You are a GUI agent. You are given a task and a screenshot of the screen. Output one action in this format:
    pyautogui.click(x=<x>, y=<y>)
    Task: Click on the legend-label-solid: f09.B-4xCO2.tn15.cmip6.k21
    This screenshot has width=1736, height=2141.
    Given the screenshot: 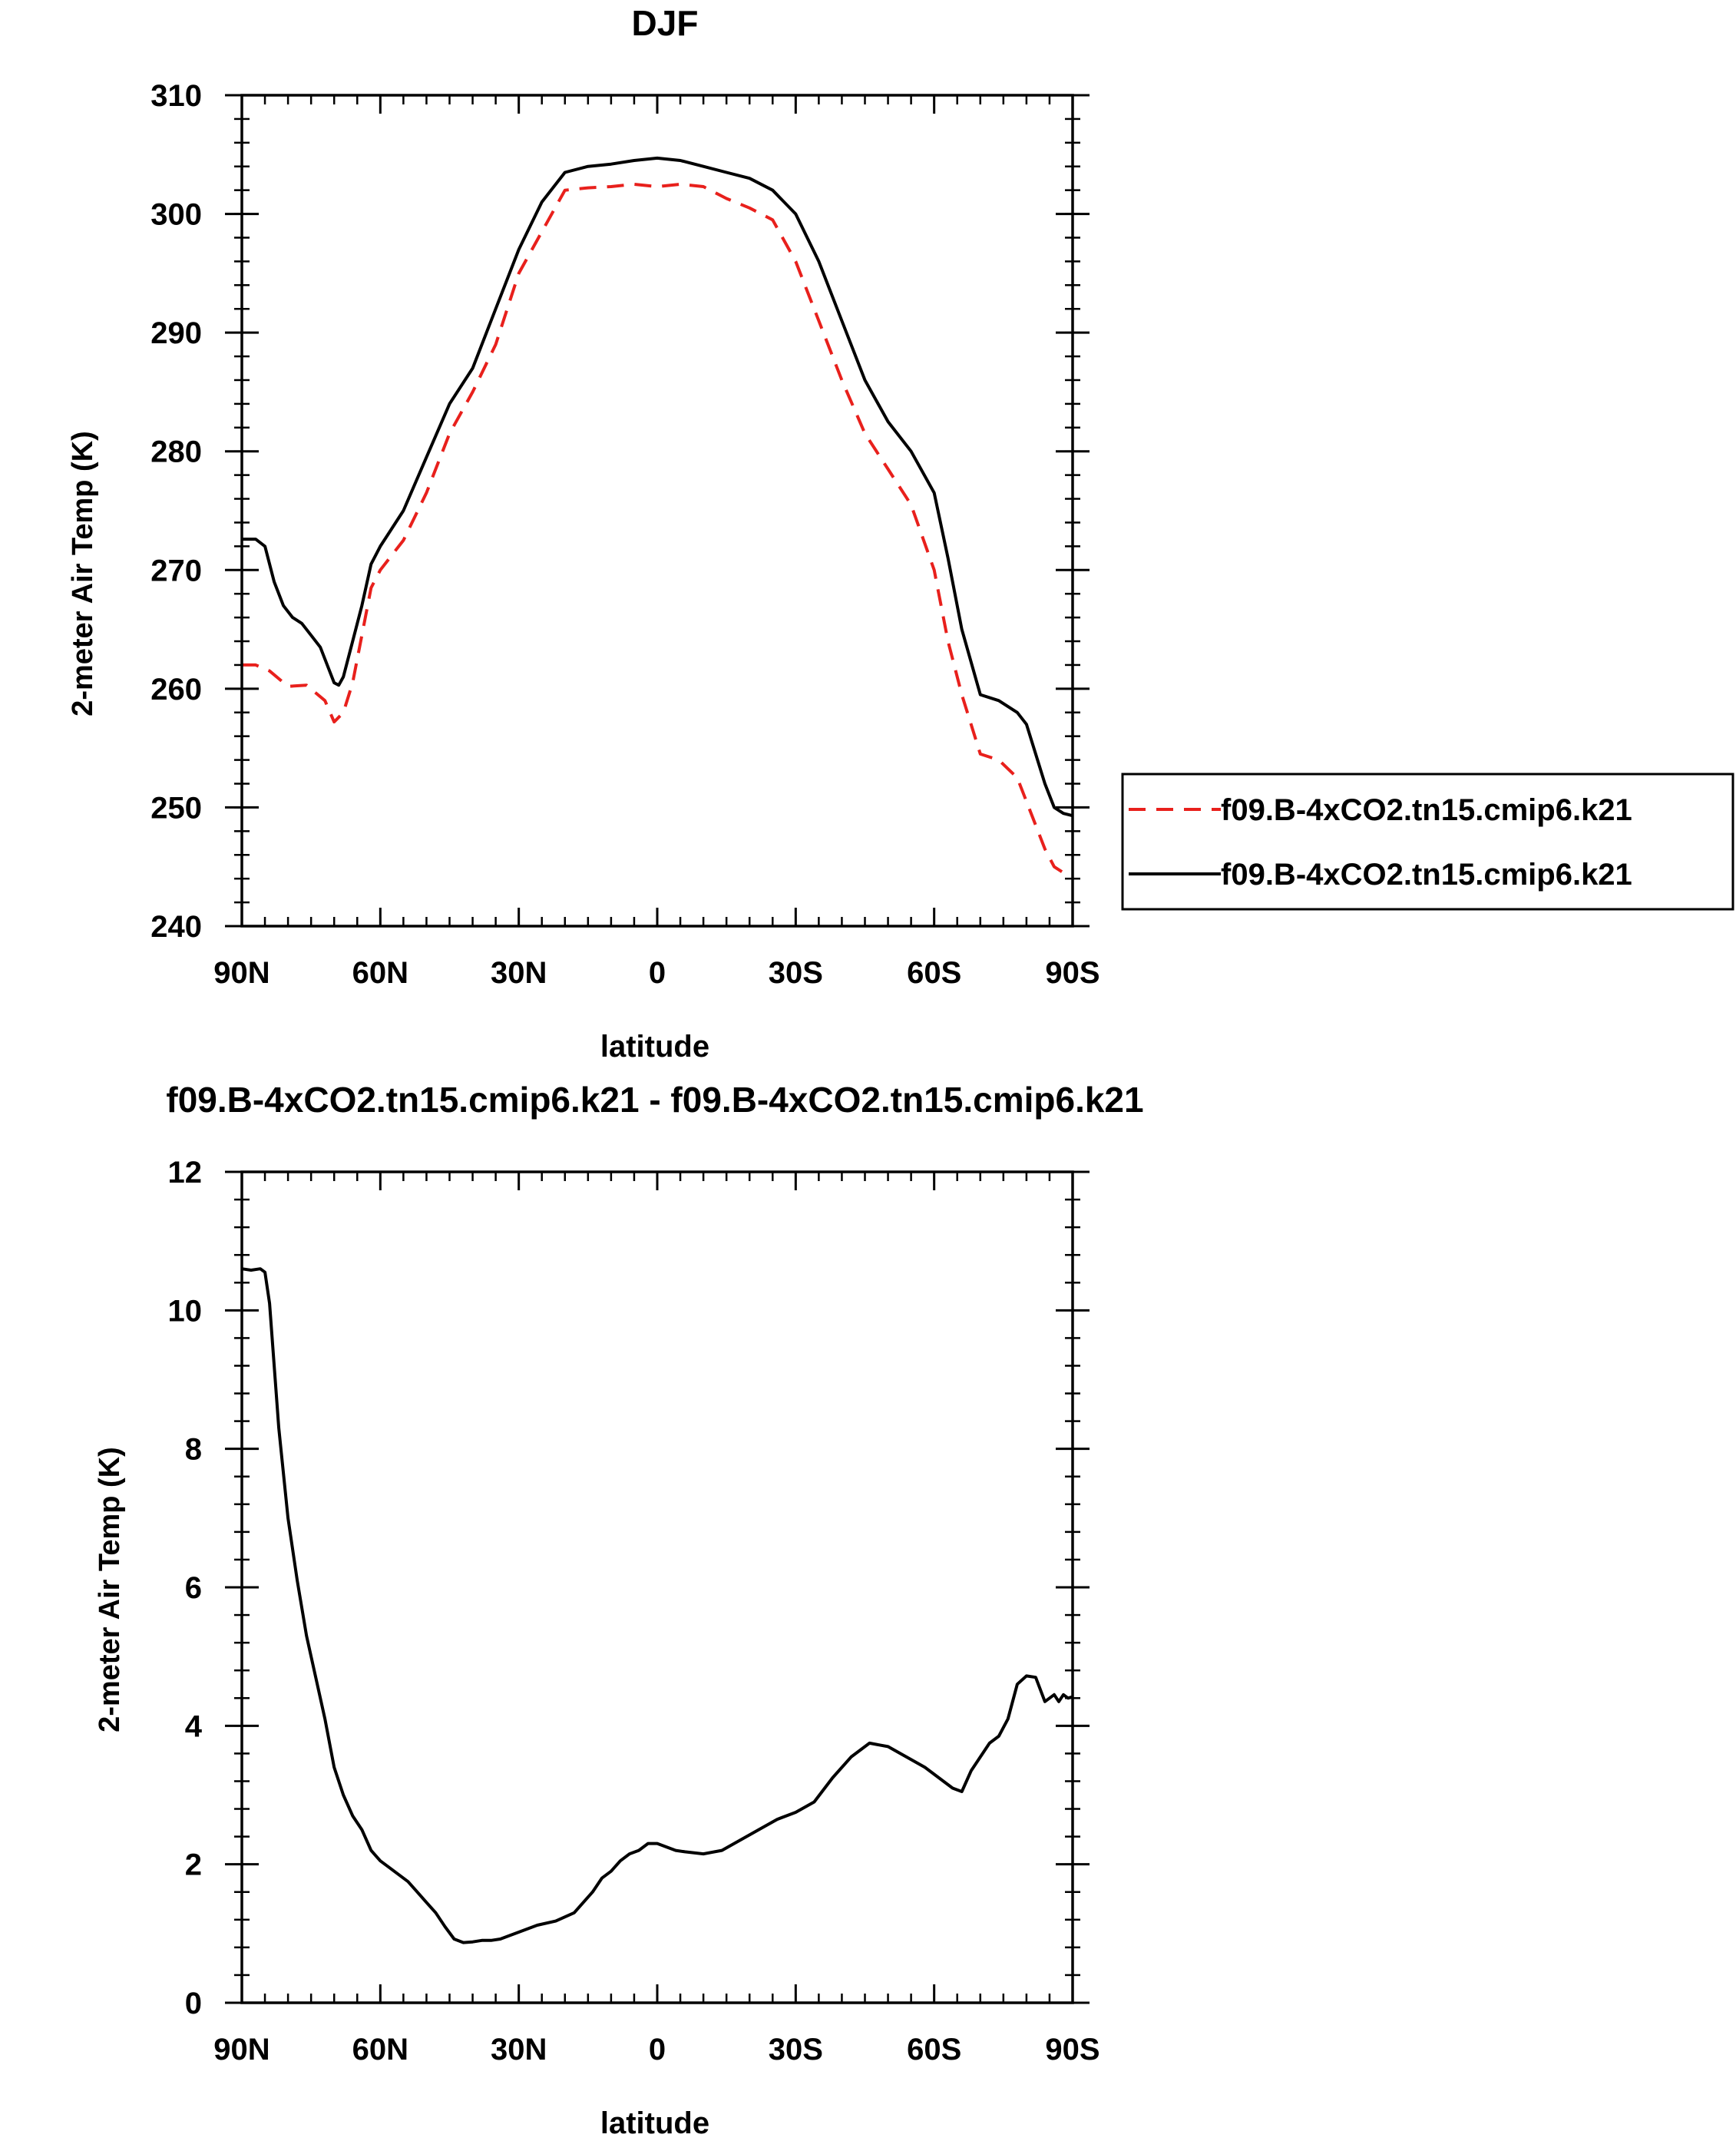 What is the action you would take?
    pyautogui.click(x=1426, y=875)
    